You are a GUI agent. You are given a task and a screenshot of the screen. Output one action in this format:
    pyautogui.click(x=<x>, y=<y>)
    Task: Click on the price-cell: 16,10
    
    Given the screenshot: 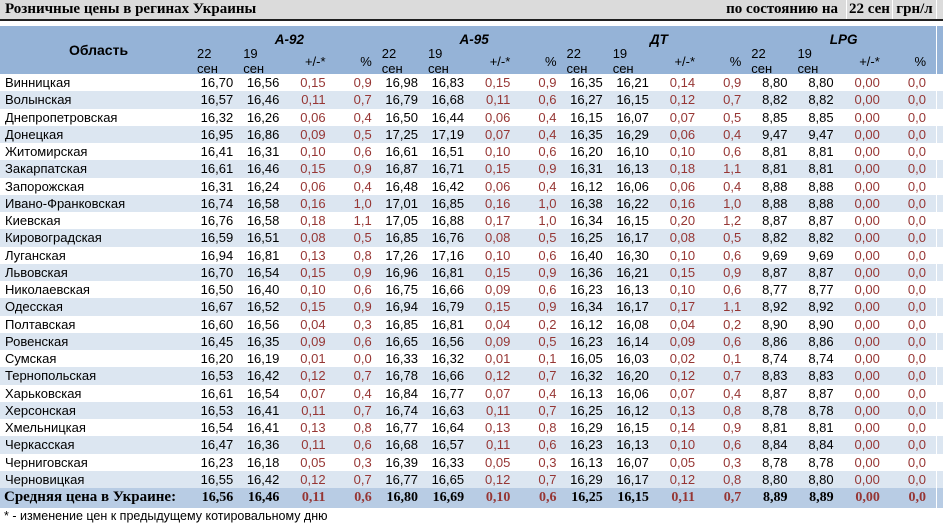 What is the action you would take?
    pyautogui.click(x=632, y=152)
    